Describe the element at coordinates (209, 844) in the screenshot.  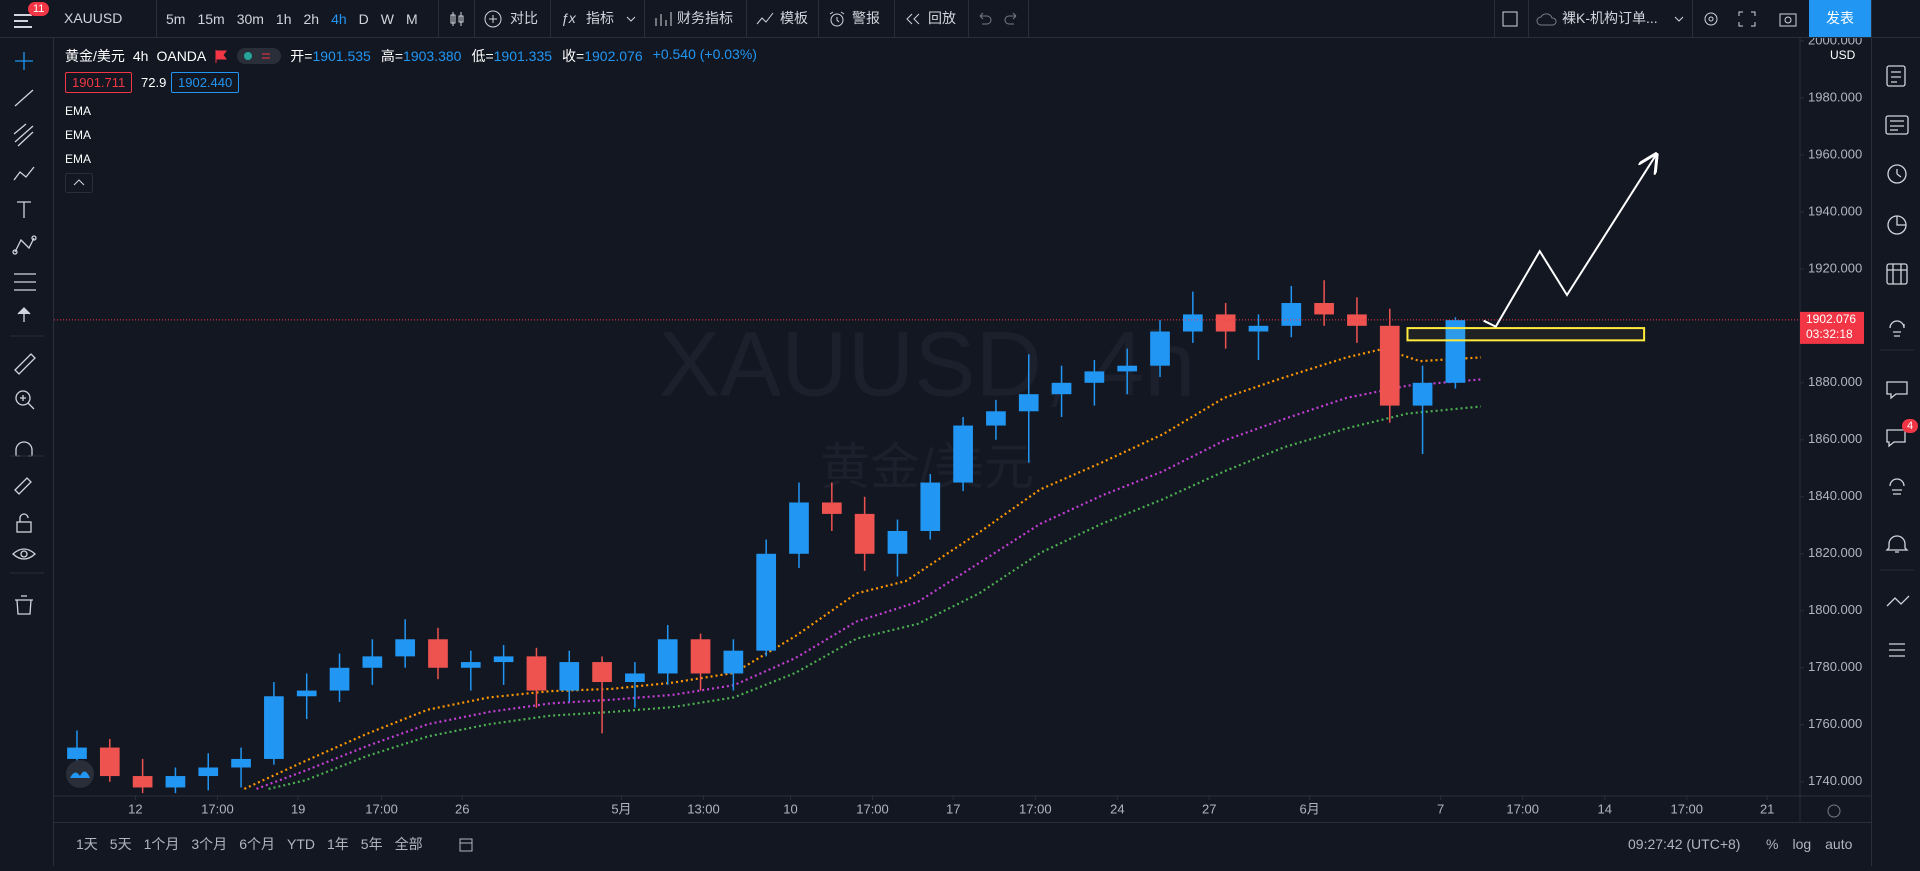
I see `range-button: 3个月` at that location.